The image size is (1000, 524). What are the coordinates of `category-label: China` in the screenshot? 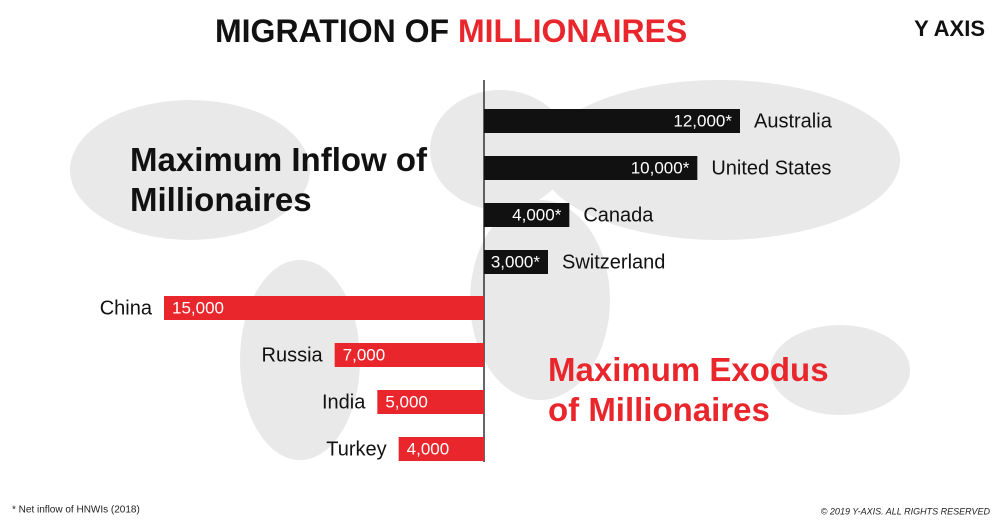 It's located at (126, 308).